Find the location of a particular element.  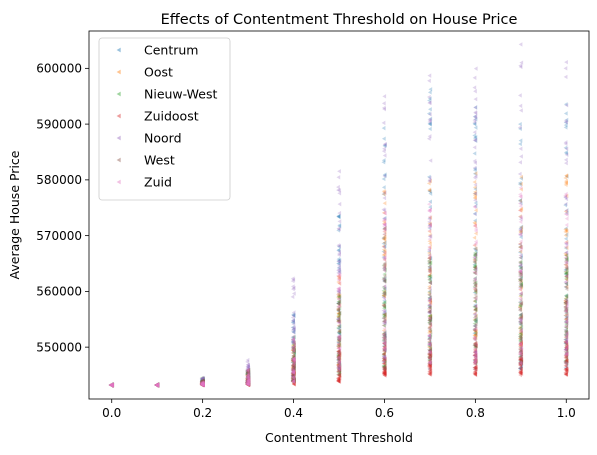

y-tick-label: 570000 is located at coordinates (59, 236).